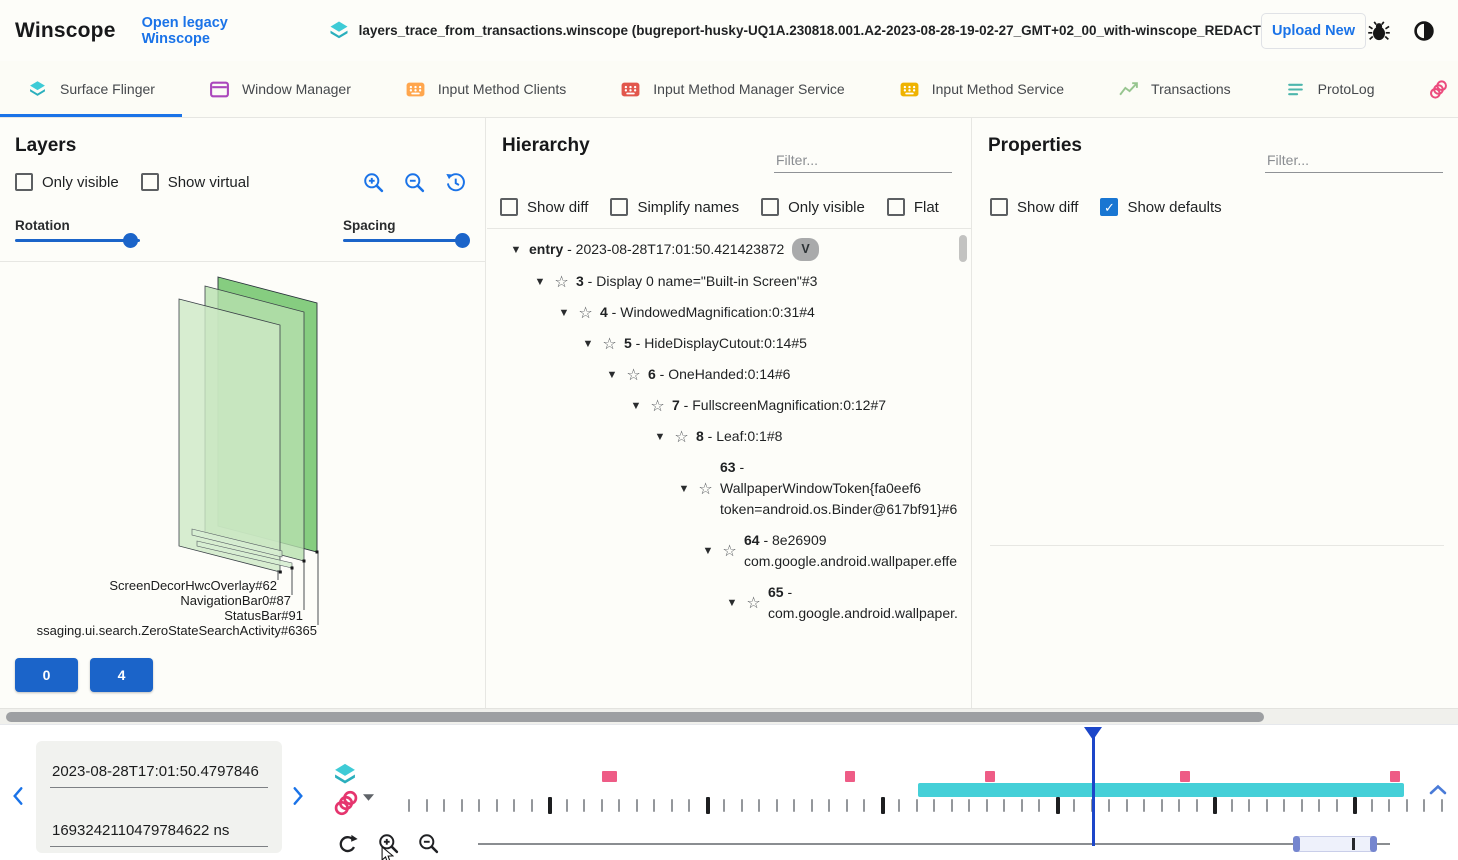 Image resolution: width=1458 pixels, height=860 pixels. What do you see at coordinates (194, 182) in the screenshot?
I see `checkbox-show-virtual: Show virtual` at bounding box center [194, 182].